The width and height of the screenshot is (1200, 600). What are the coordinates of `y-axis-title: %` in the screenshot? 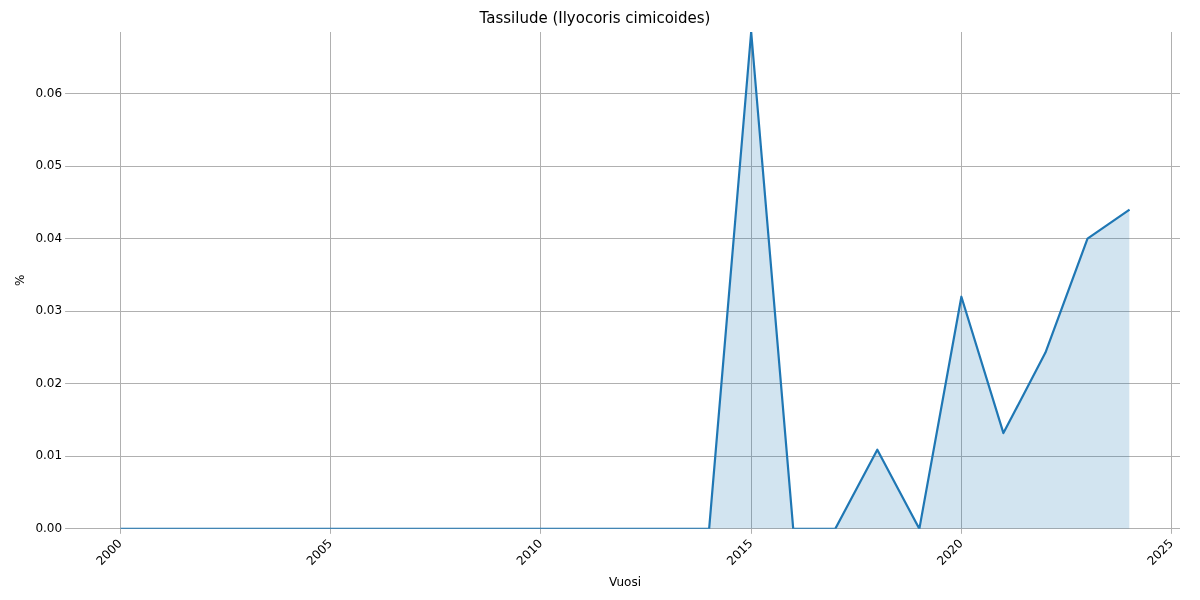 It's located at (20, 280).